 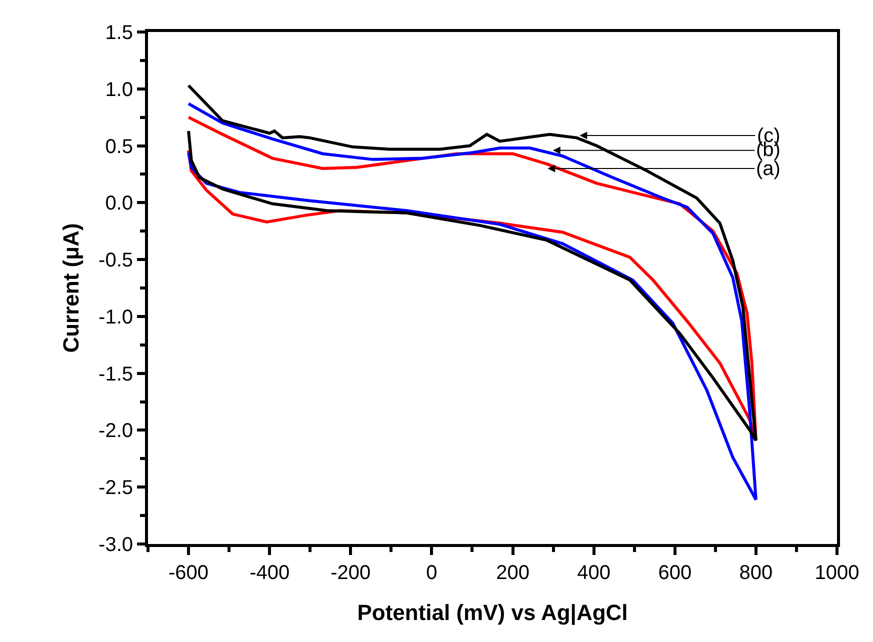 What do you see at coordinates (270, 573) in the screenshot?
I see `x-tick-label: -400` at bounding box center [270, 573].